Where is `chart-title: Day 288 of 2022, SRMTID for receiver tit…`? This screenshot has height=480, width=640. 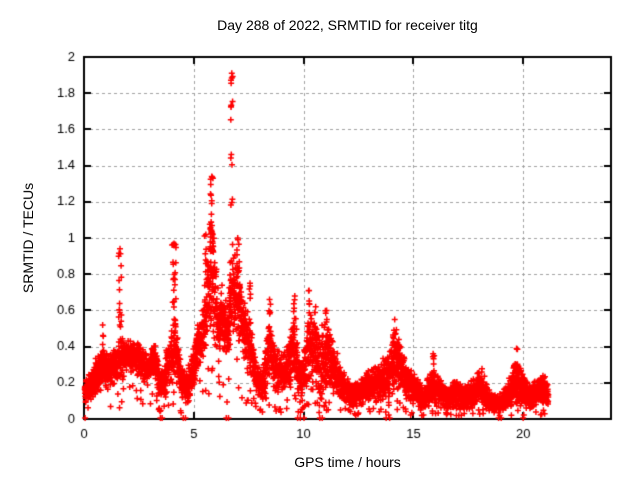 chart-title: Day 288 of 2022, SRMTID for receiver tit… is located at coordinates (347, 25).